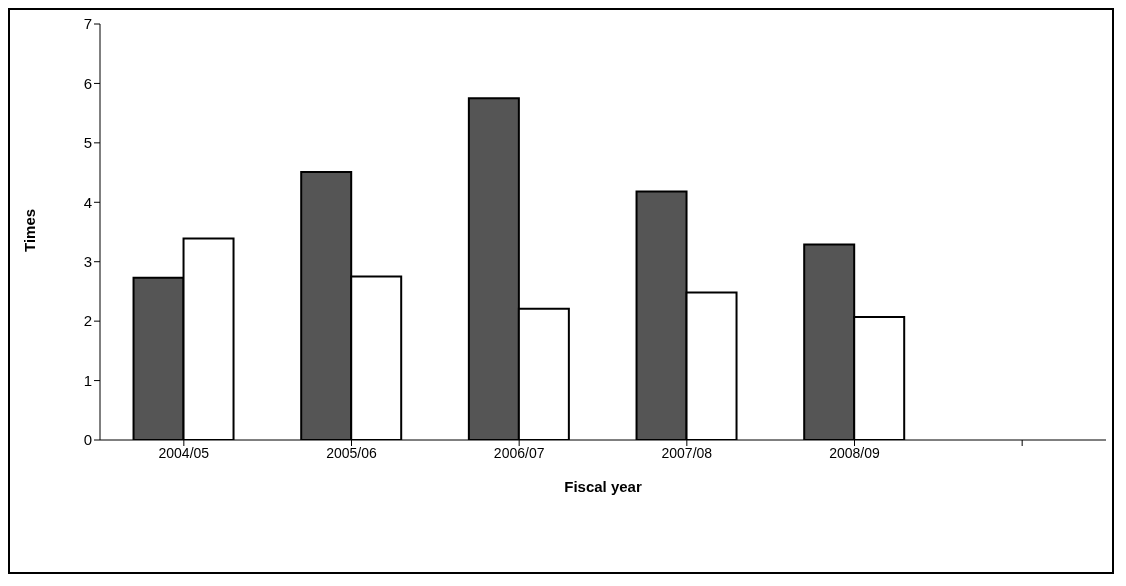 This screenshot has width=1126, height=586. What do you see at coordinates (87, 143) in the screenshot?
I see `y-tick-label: 5` at bounding box center [87, 143].